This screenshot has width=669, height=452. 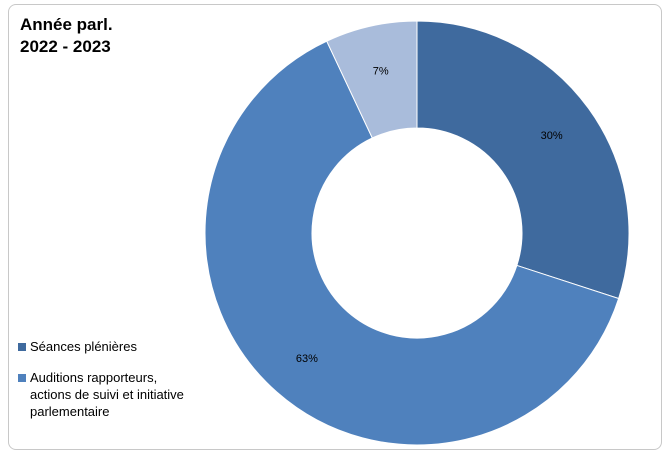 I want to click on chart-title: Année parl. 2022 - 2023, so click(x=66, y=35).